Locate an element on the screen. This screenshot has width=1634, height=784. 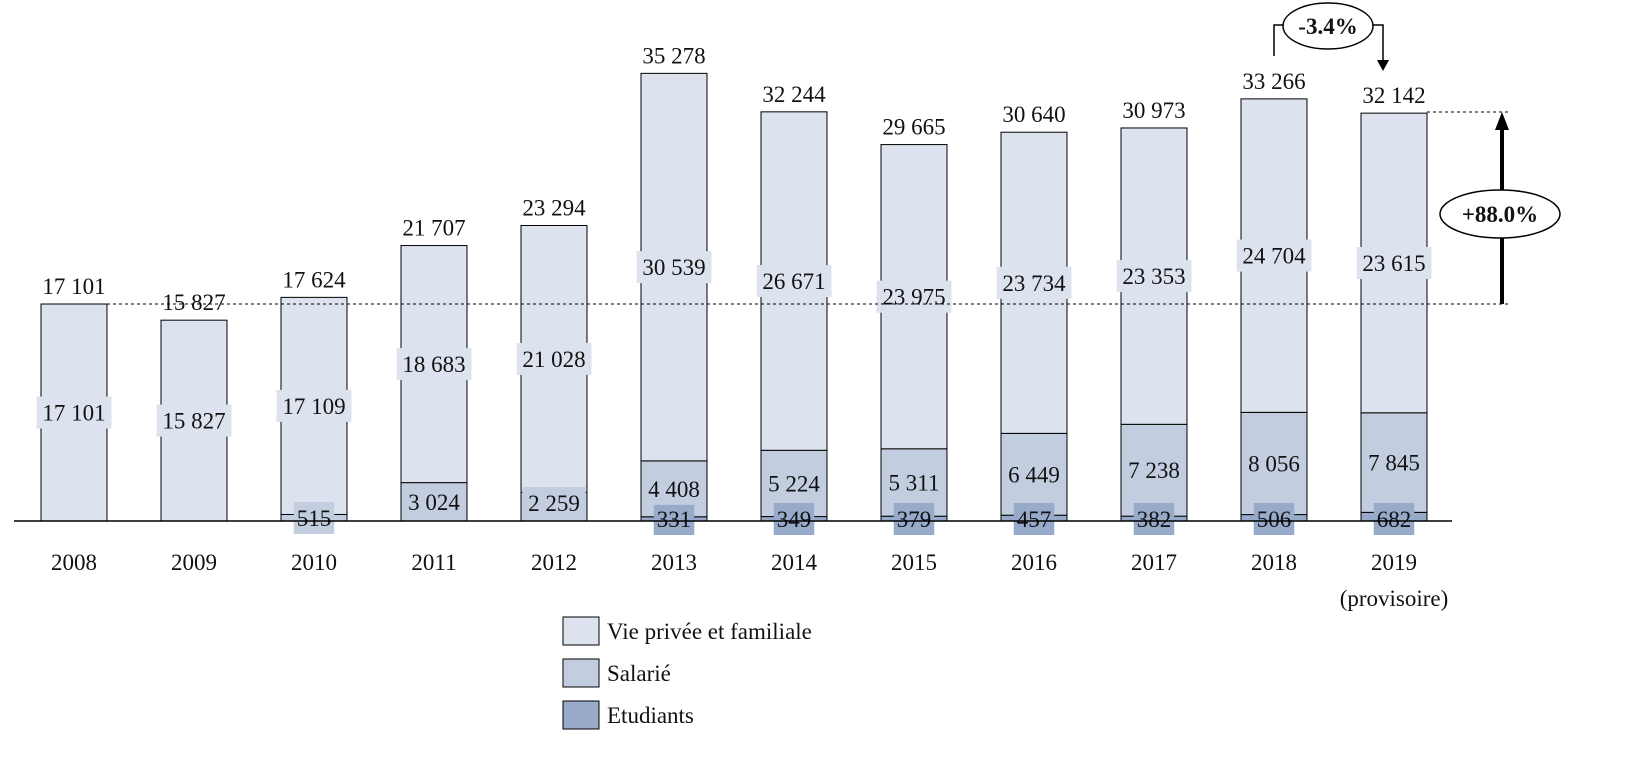
data-label-etudiants: 457 is located at coordinates (1034, 519).